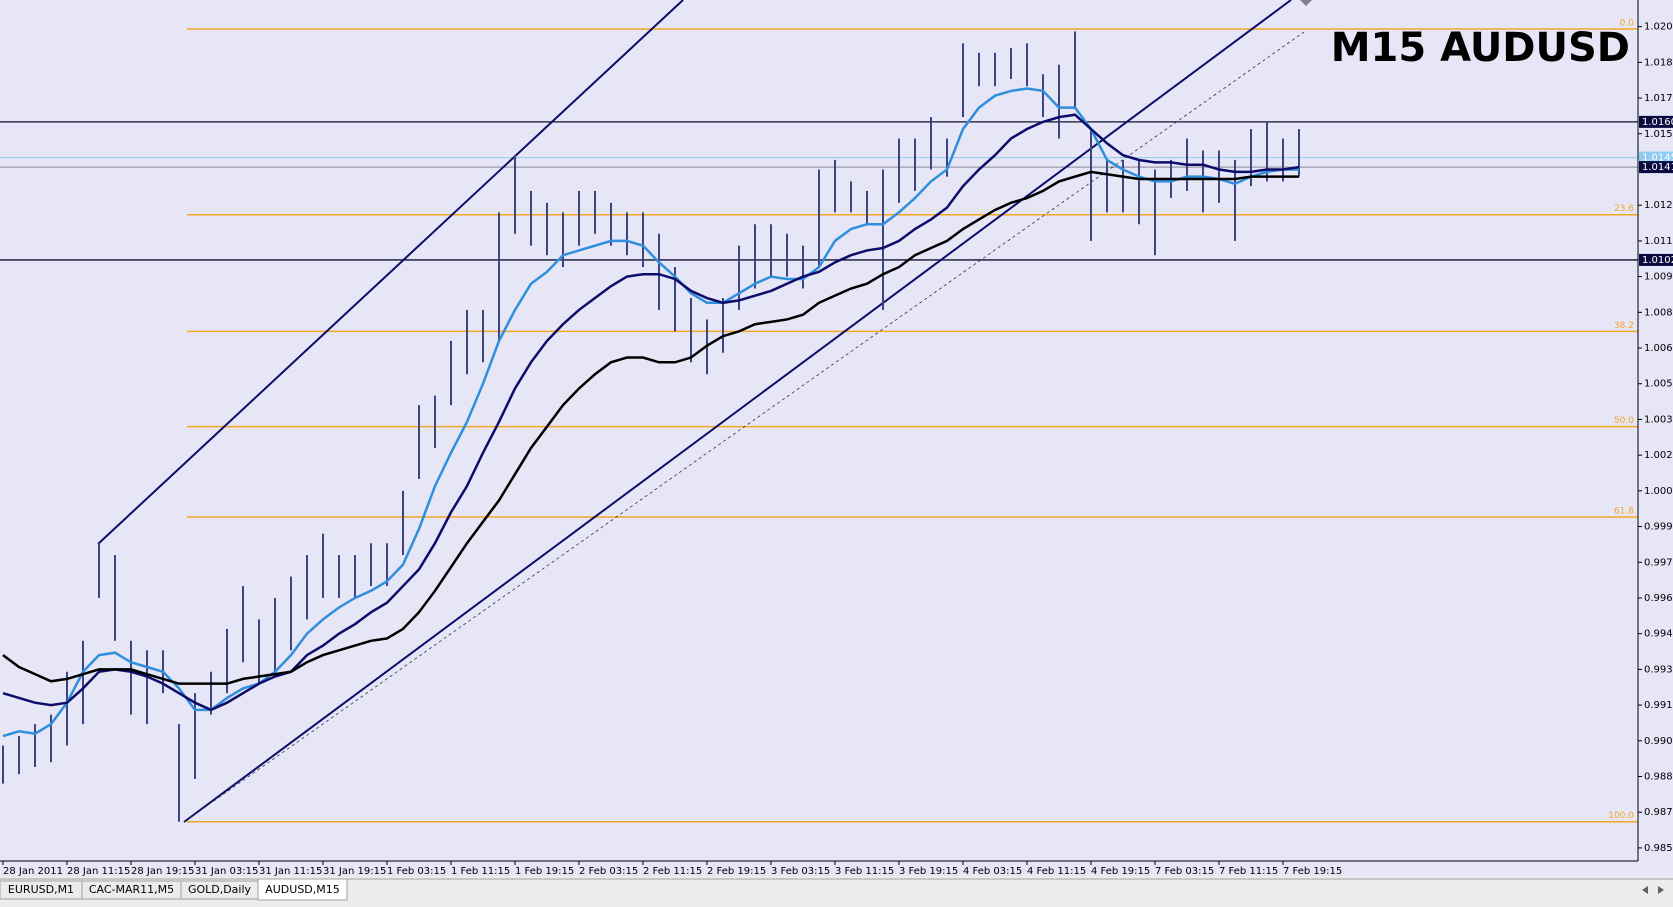 This screenshot has height=907, width=1673. What do you see at coordinates (1624, 421) in the screenshot?
I see `fib-label: 50.0` at bounding box center [1624, 421].